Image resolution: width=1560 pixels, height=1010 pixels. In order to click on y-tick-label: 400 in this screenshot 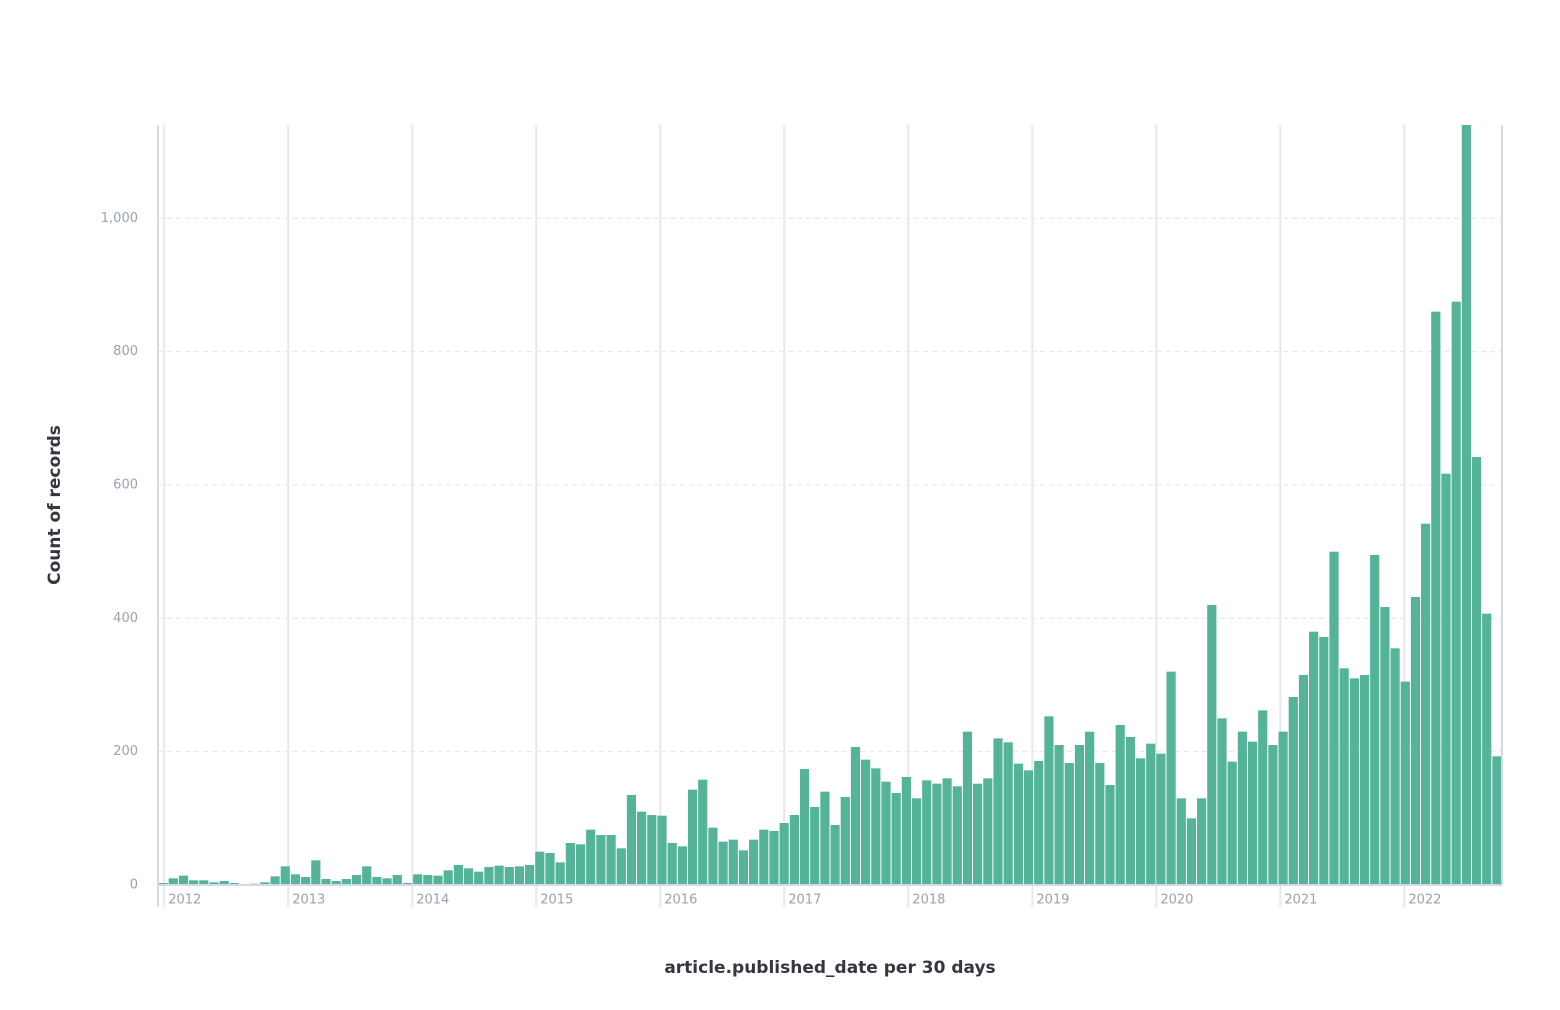, I will do `click(125, 618)`.